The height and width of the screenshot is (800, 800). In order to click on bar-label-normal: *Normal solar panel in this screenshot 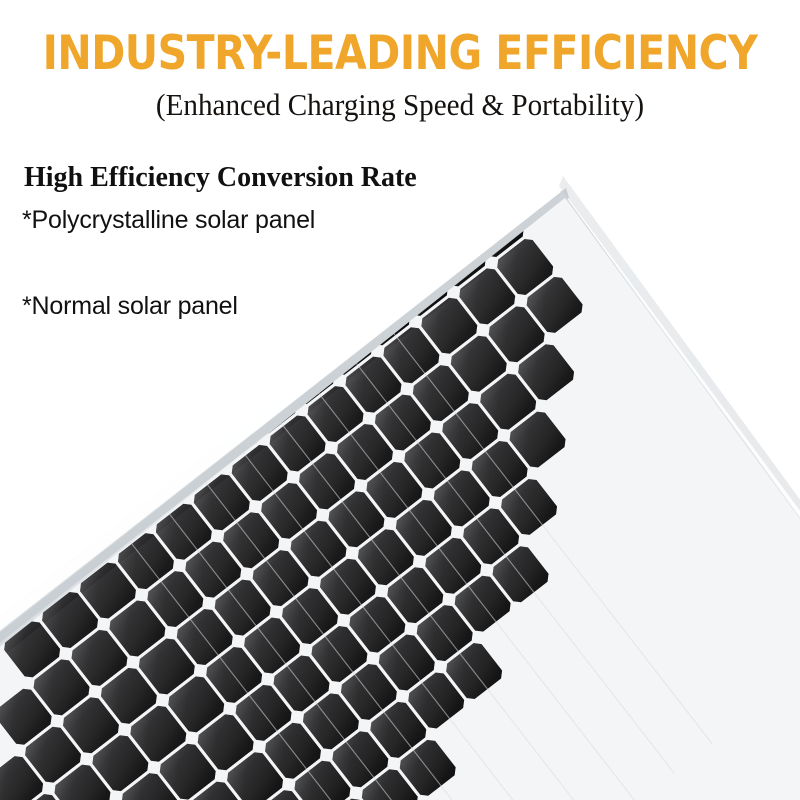, I will do `click(130, 306)`.